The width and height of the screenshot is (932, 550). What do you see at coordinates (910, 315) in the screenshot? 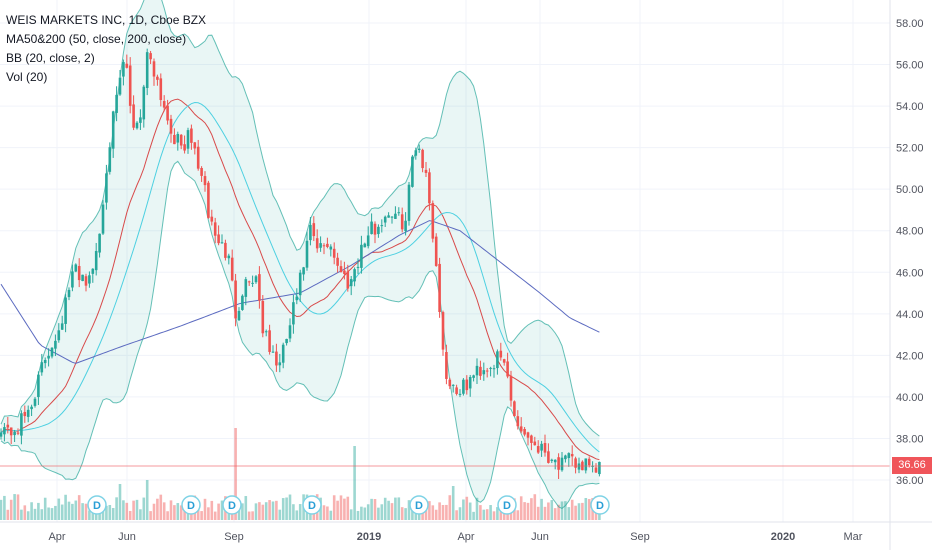
I see `price-tick-label: 44.00` at bounding box center [910, 315].